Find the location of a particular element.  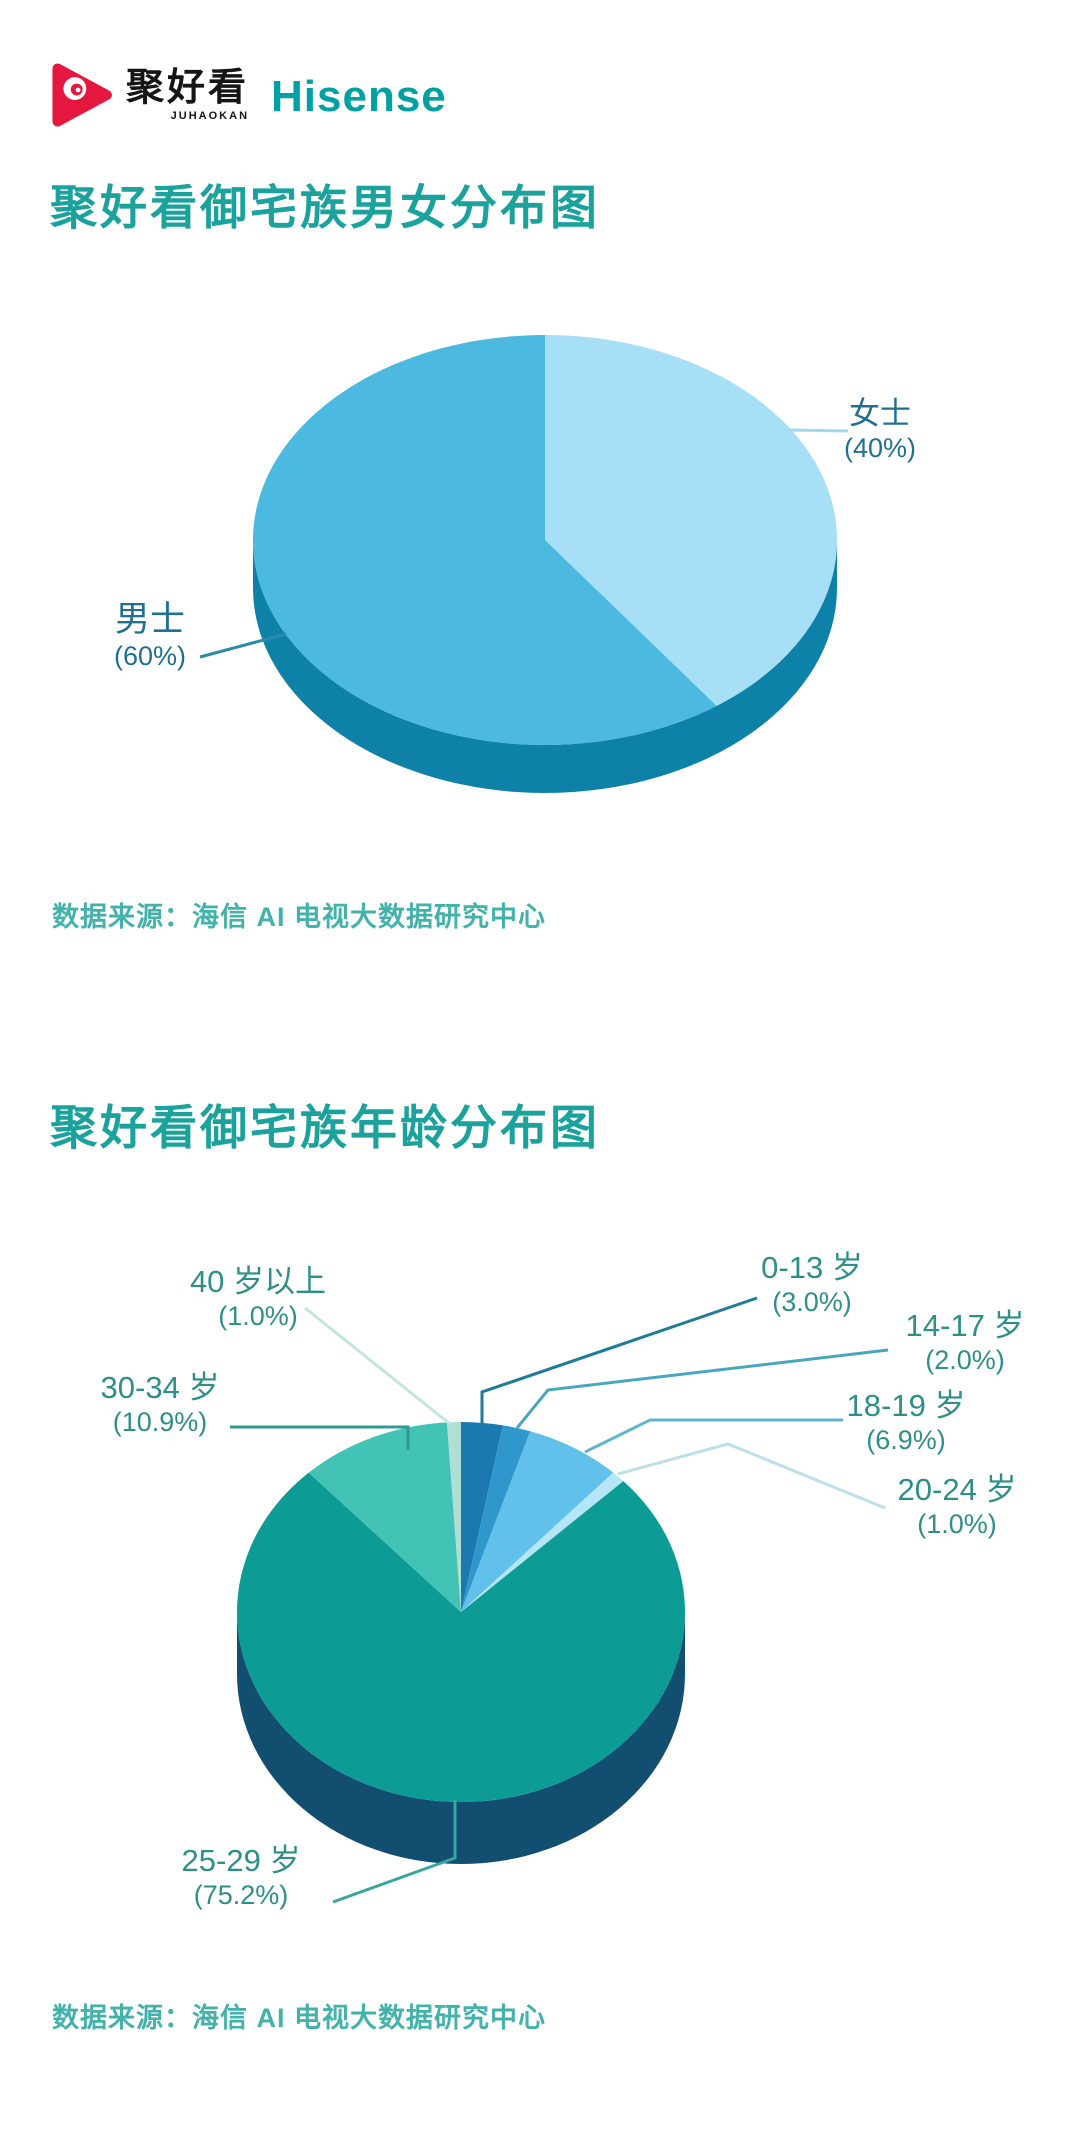

label-age-20-24-pct: (1.0%) is located at coordinates (957, 1523).